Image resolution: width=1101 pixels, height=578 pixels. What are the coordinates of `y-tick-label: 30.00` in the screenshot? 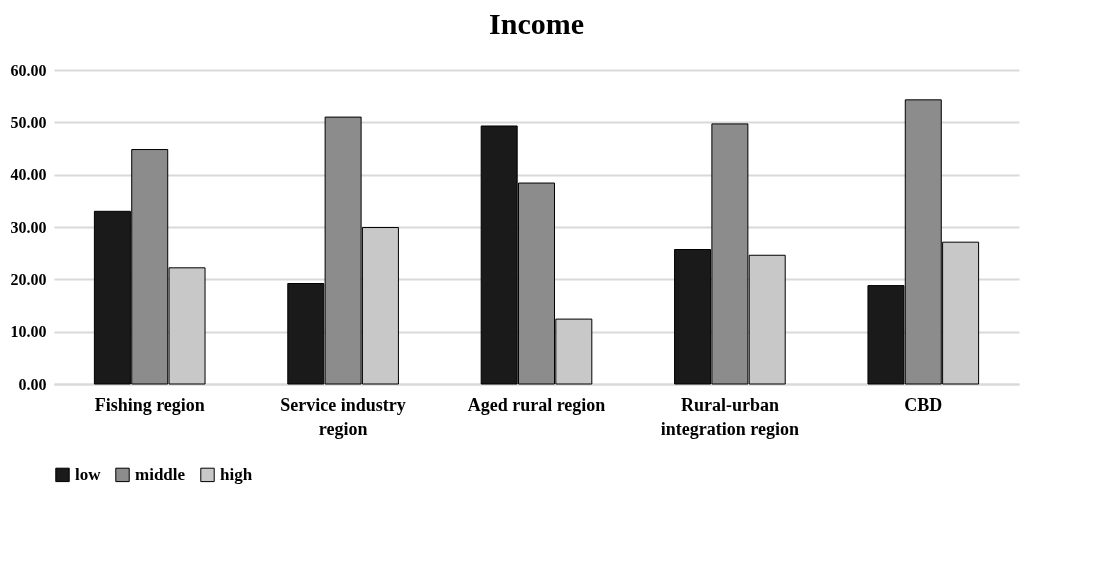 It's located at (28, 227).